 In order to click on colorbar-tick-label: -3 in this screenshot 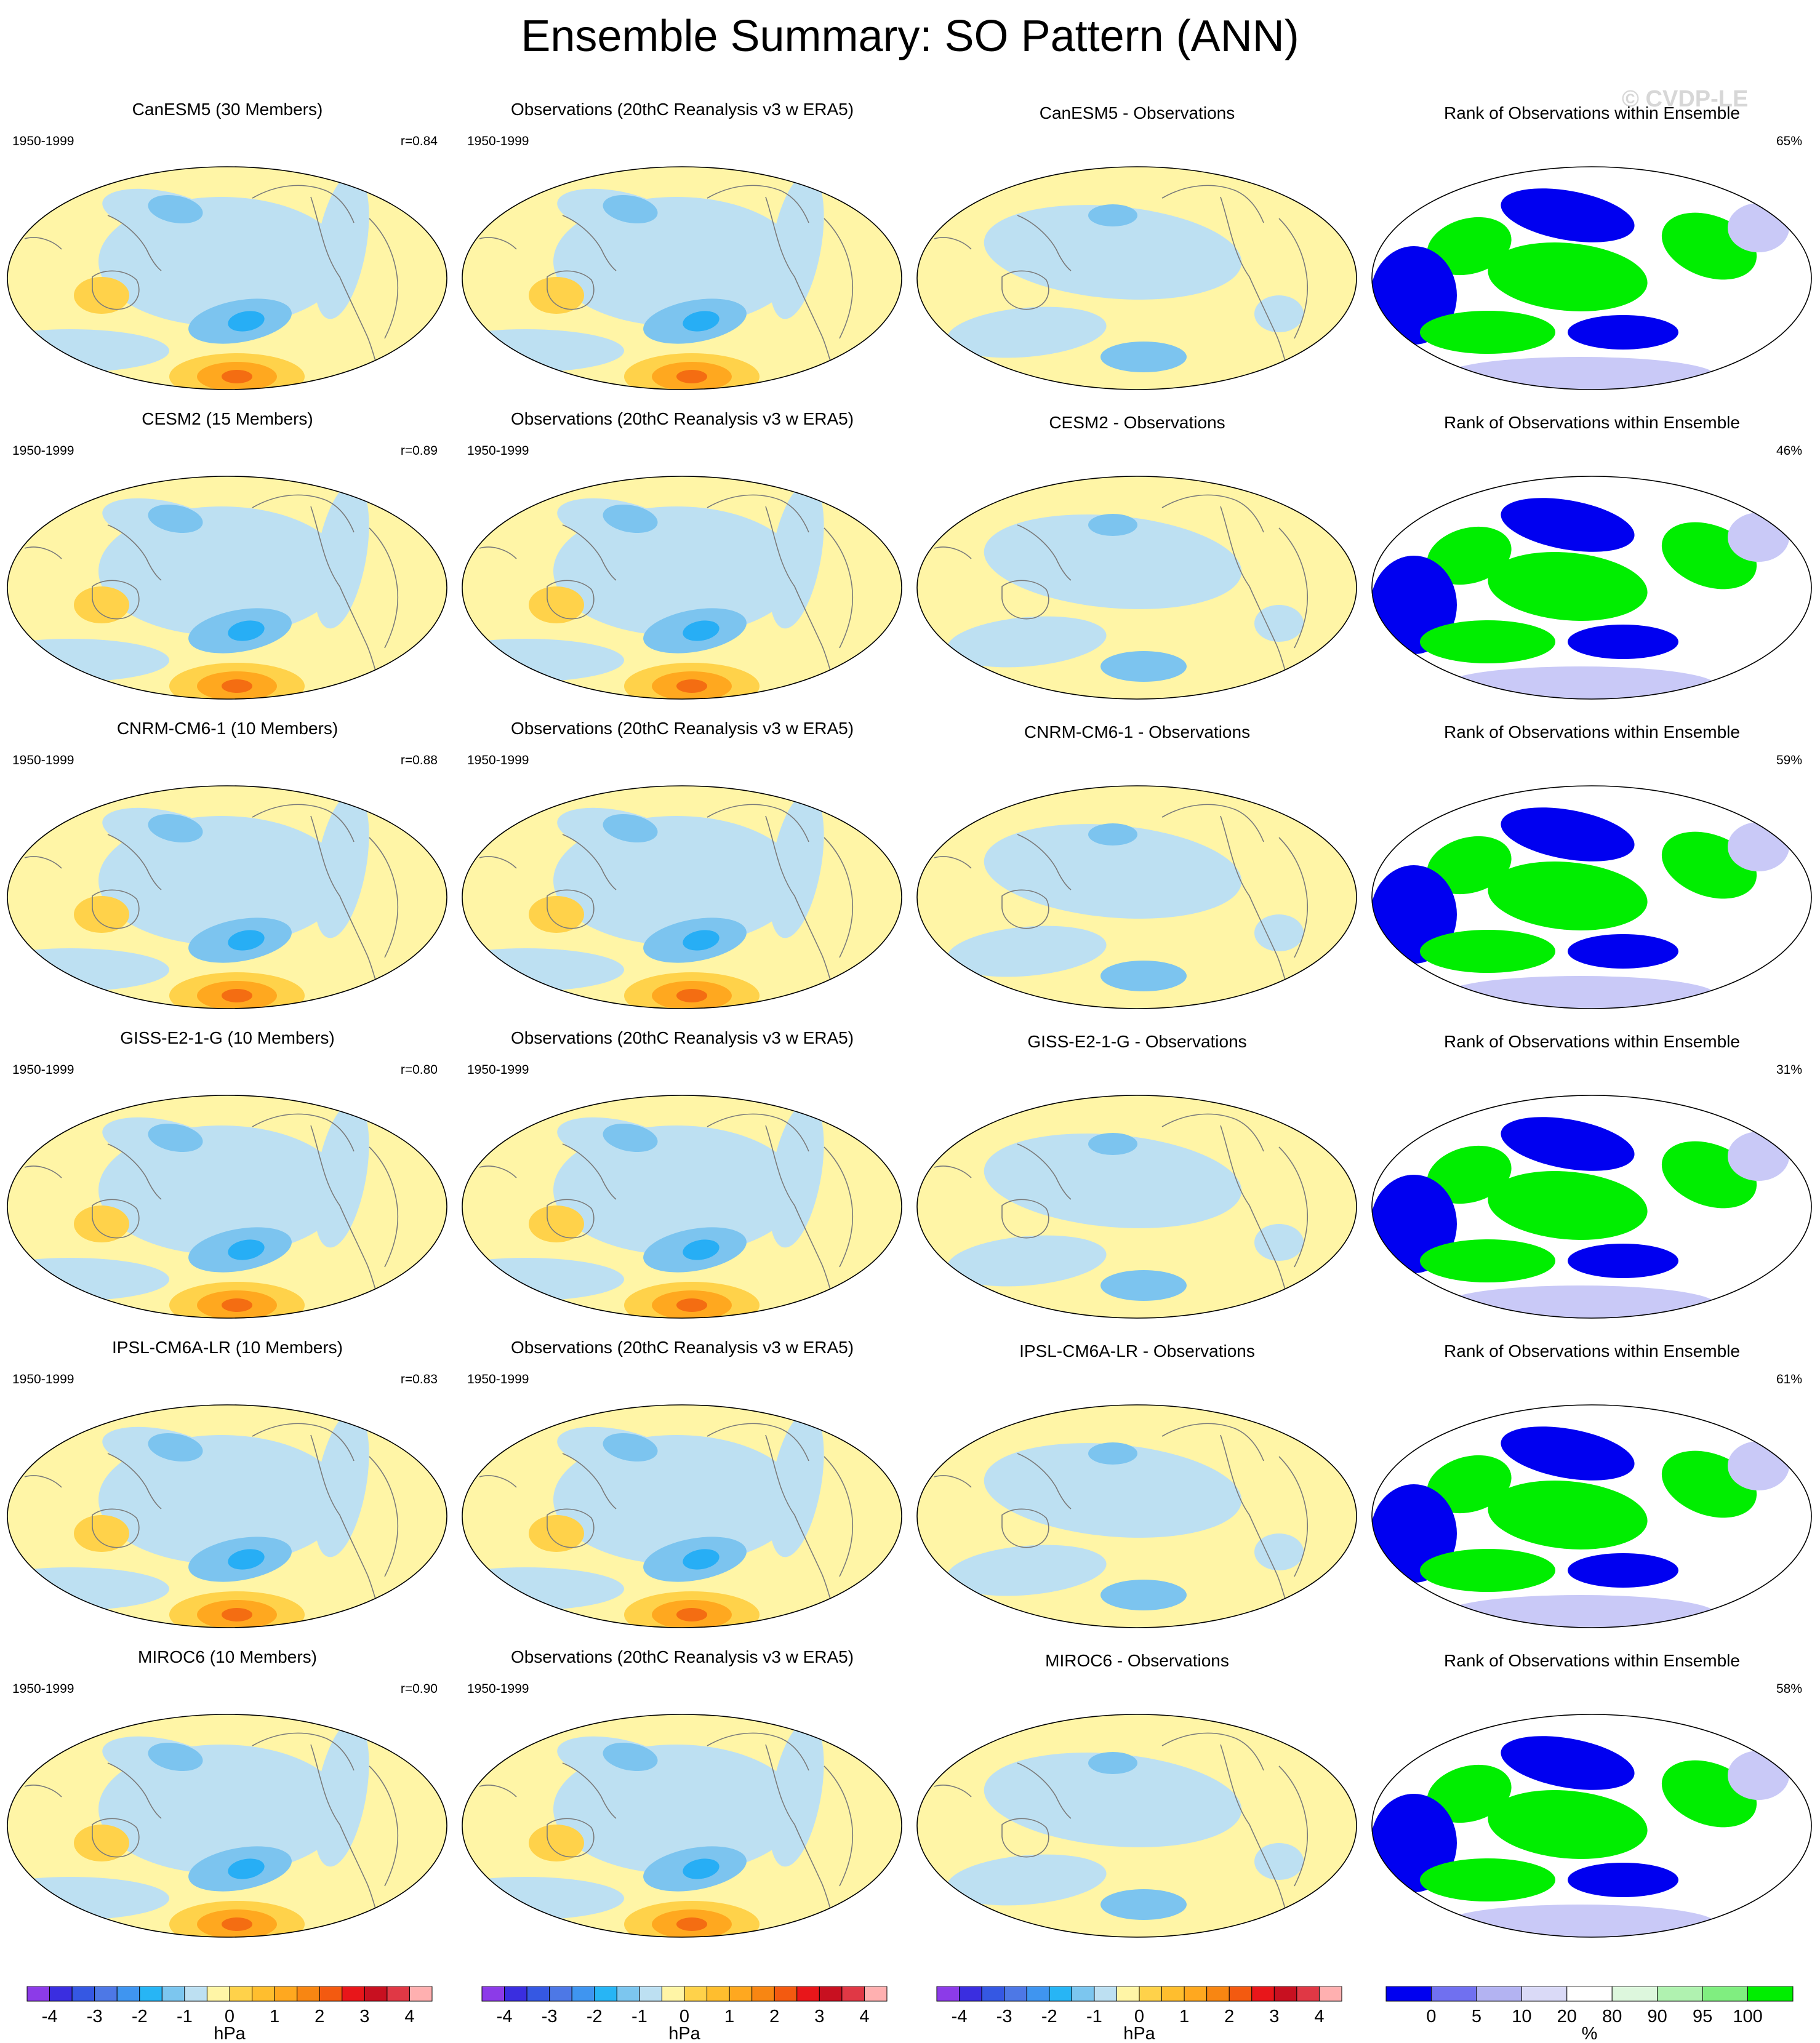, I will do `click(550, 2016)`.